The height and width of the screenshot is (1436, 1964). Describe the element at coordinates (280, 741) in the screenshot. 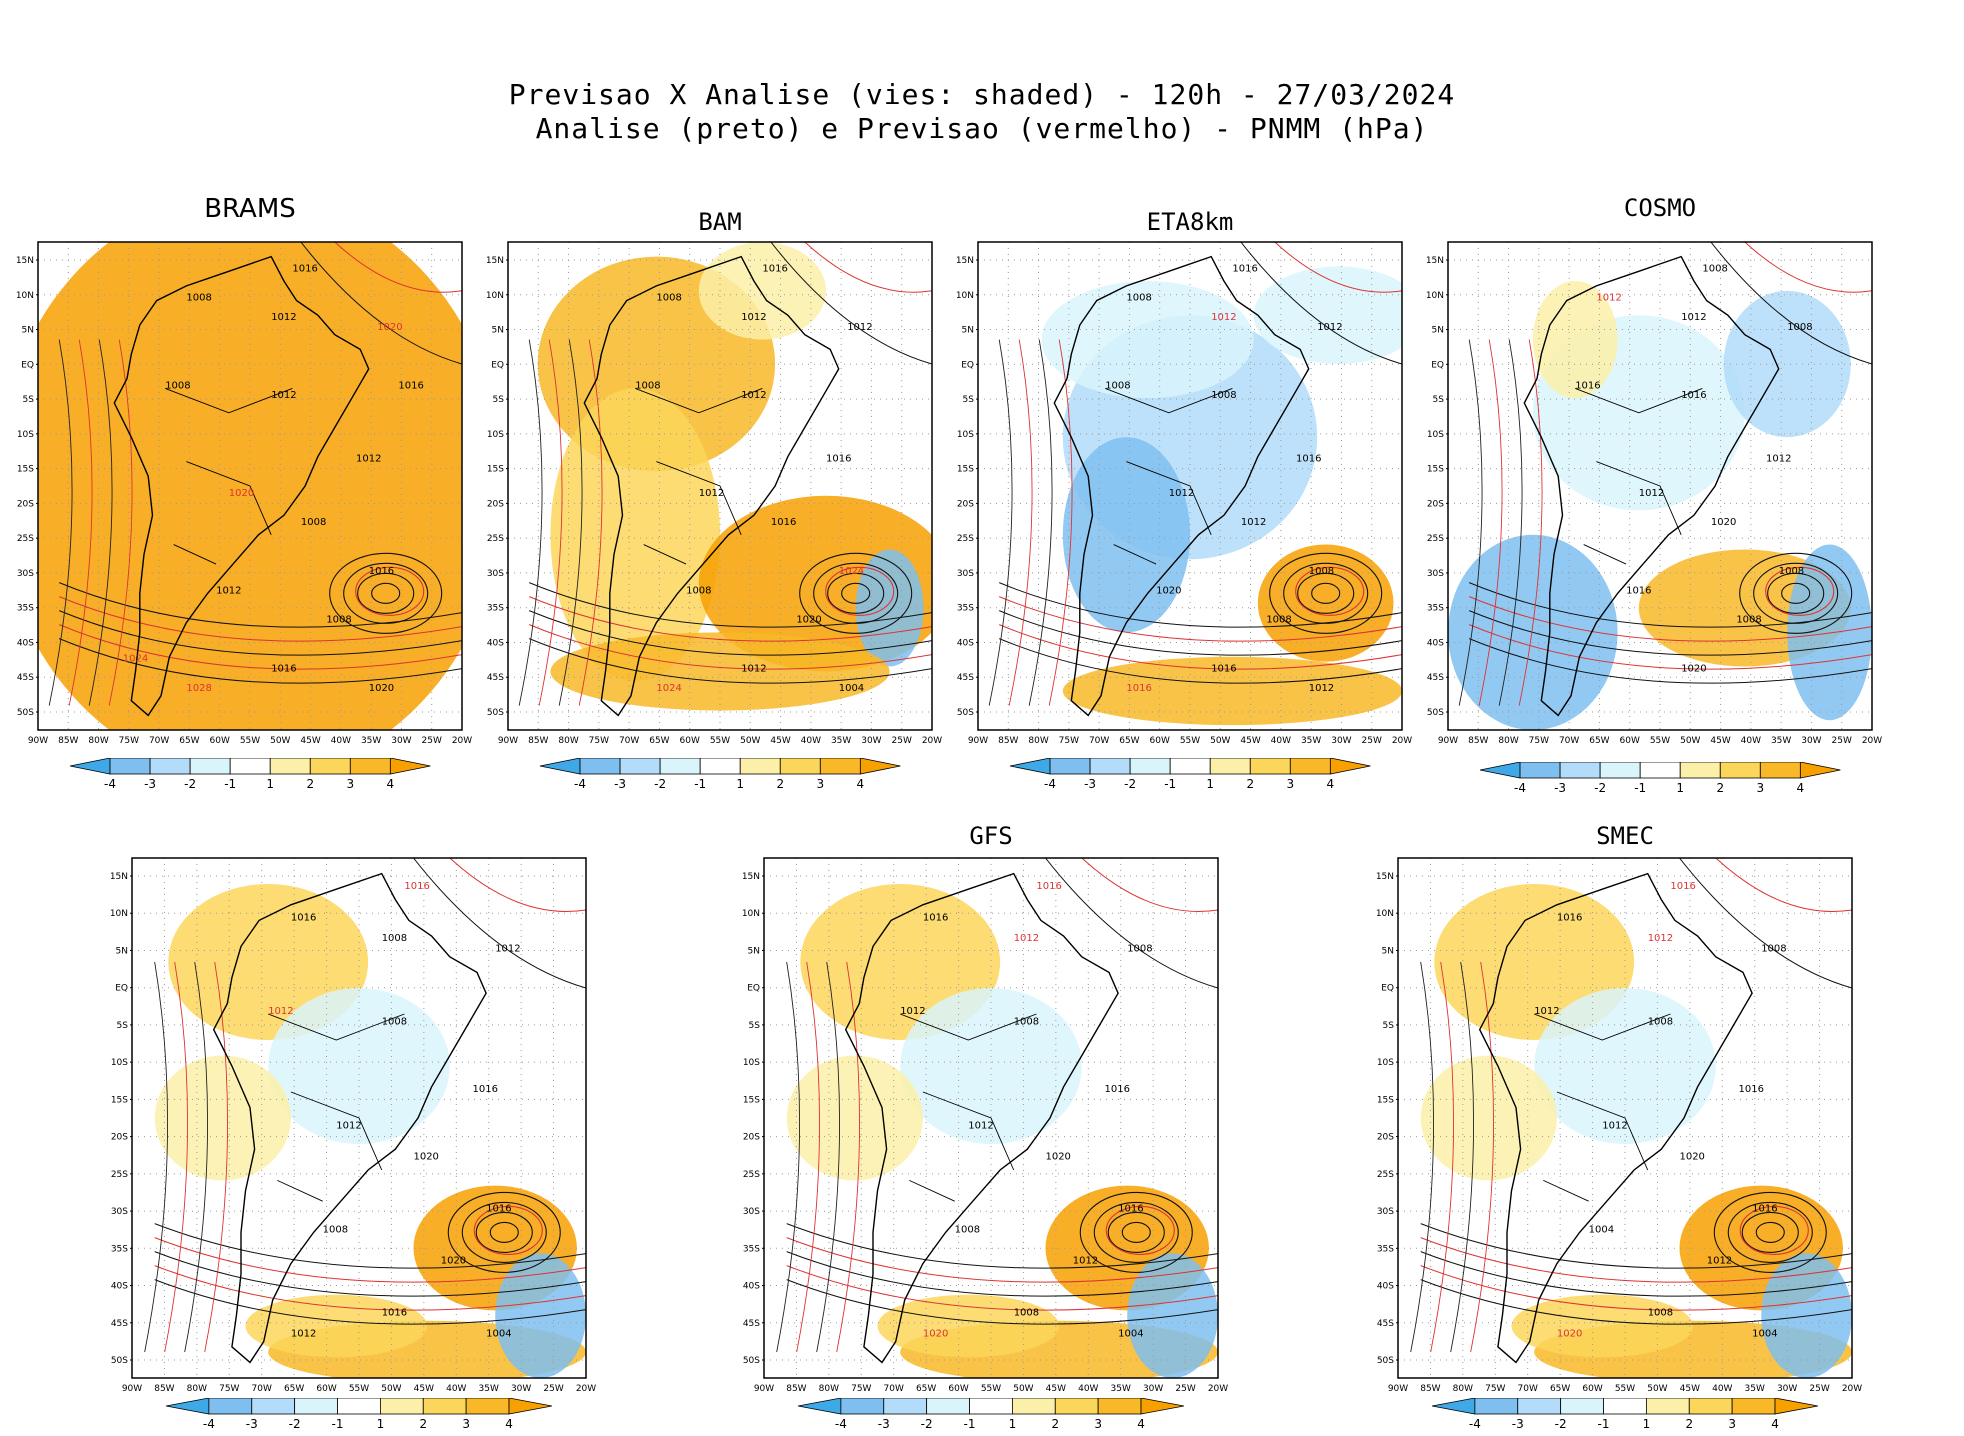

I see `lon-tick-label: 50W` at that location.